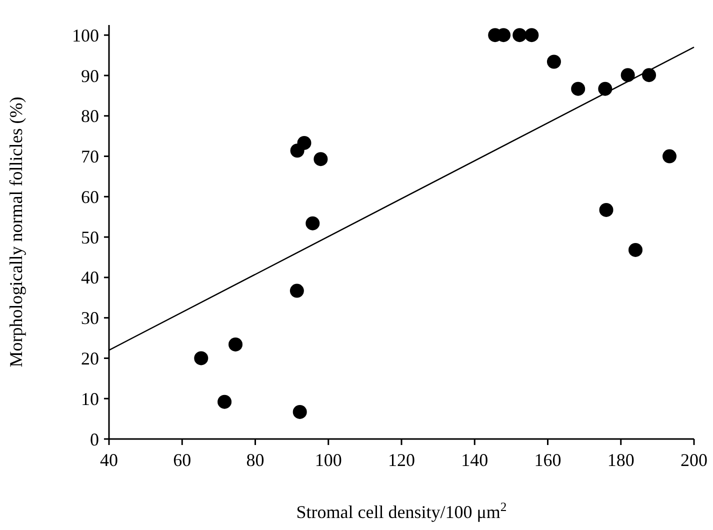 Image resolution: width=713 pixels, height=530 pixels. What do you see at coordinates (90, 237) in the screenshot?
I see `y-tick-label: 50` at bounding box center [90, 237].